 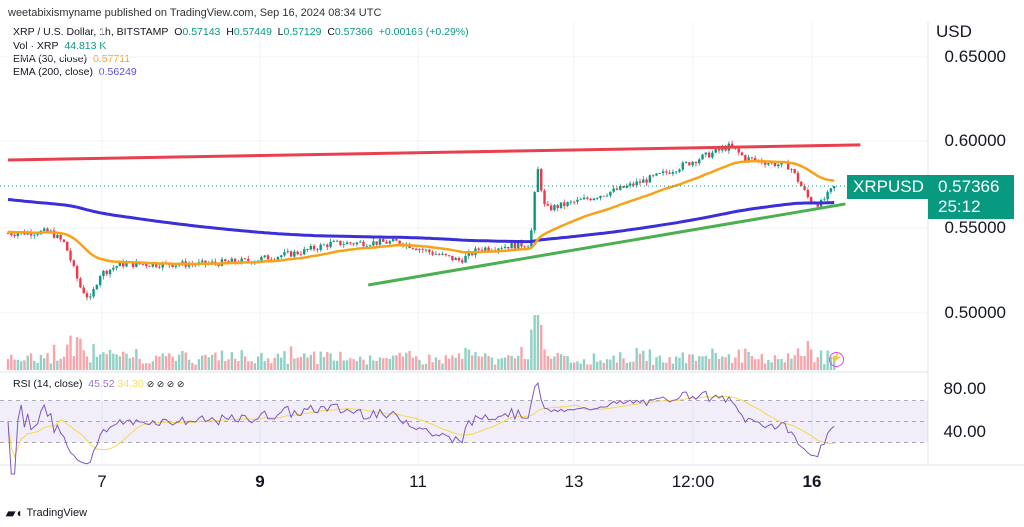 What do you see at coordinates (423, 32) in the screenshot?
I see `change-value: +0.00166 (+0.29%)` at bounding box center [423, 32].